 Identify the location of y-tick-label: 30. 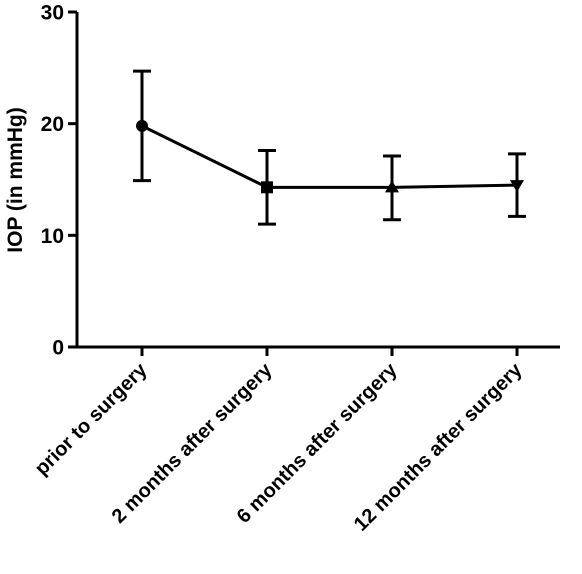
(52, 13).